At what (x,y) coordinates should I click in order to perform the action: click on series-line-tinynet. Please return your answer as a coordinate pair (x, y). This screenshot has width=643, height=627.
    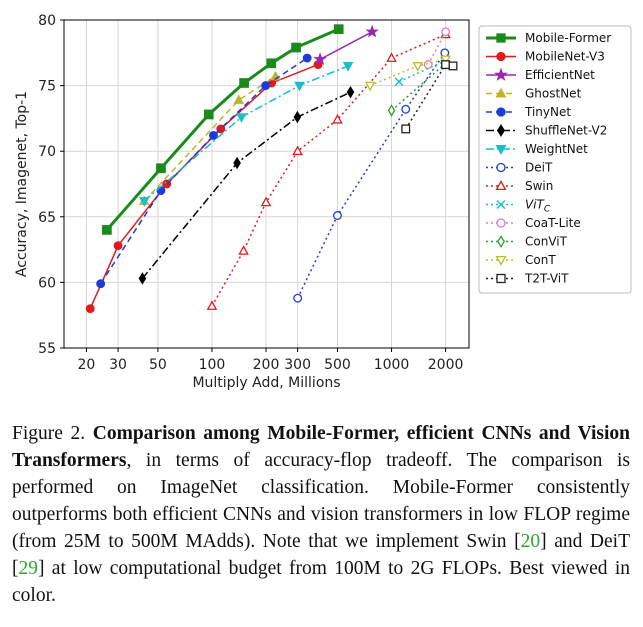
    Looking at the image, I should click on (204, 171).